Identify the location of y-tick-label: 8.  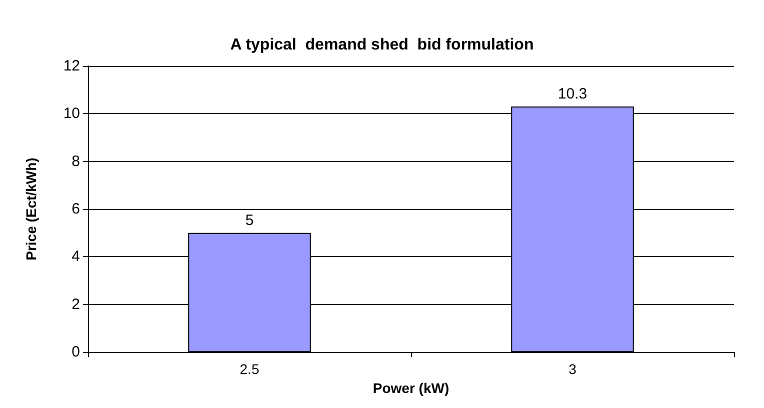
(76, 161).